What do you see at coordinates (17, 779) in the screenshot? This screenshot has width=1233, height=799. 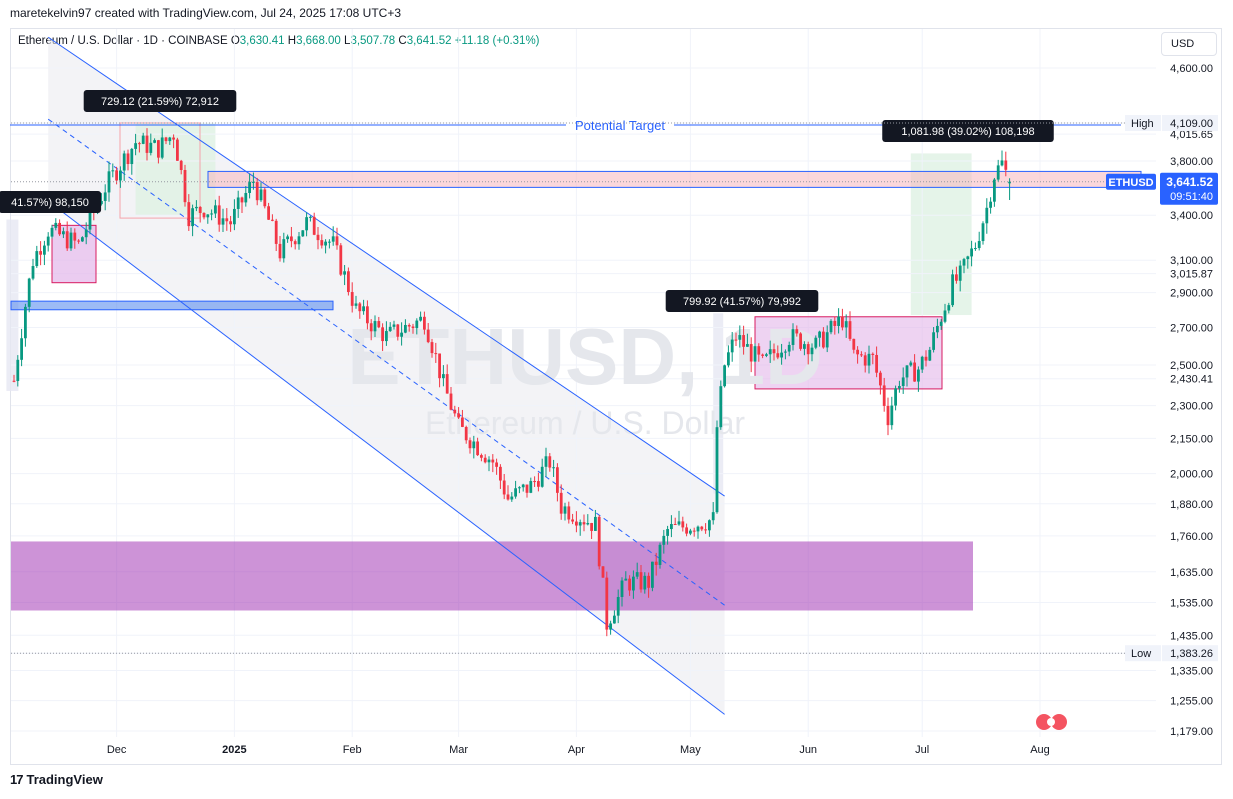 I see `tradingview-logo-icon: 17` at bounding box center [17, 779].